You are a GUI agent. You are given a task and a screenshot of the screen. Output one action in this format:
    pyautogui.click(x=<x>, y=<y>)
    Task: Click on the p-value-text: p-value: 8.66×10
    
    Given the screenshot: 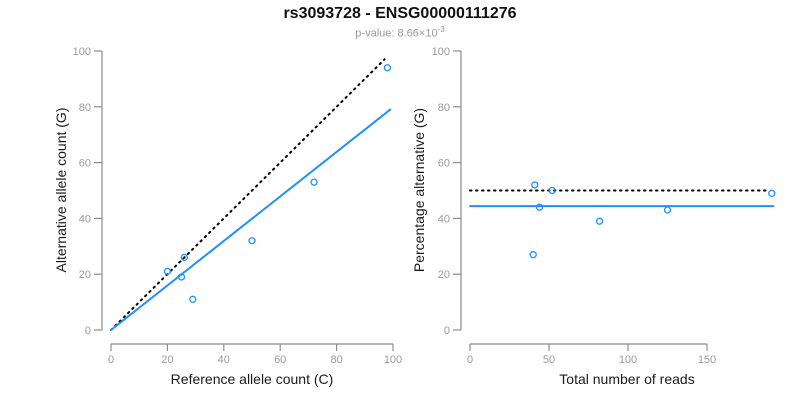 What is the action you would take?
    pyautogui.click(x=396, y=33)
    